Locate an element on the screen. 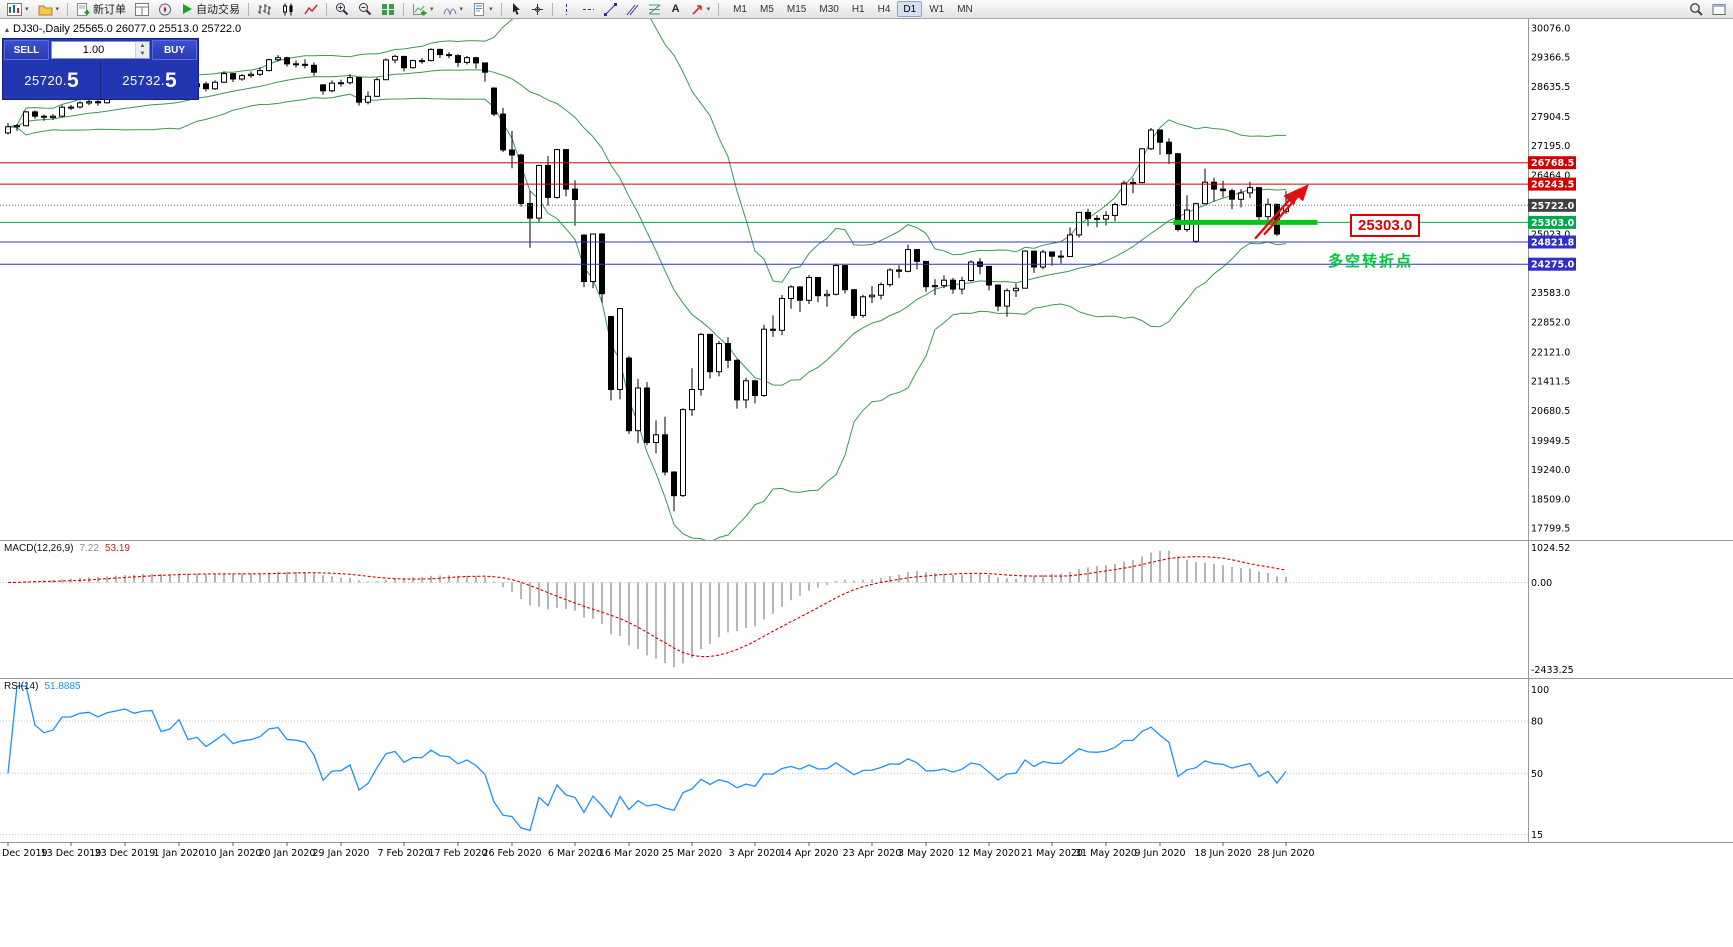 The width and height of the screenshot is (1733, 947). cursor-button is located at coordinates (516, 9).